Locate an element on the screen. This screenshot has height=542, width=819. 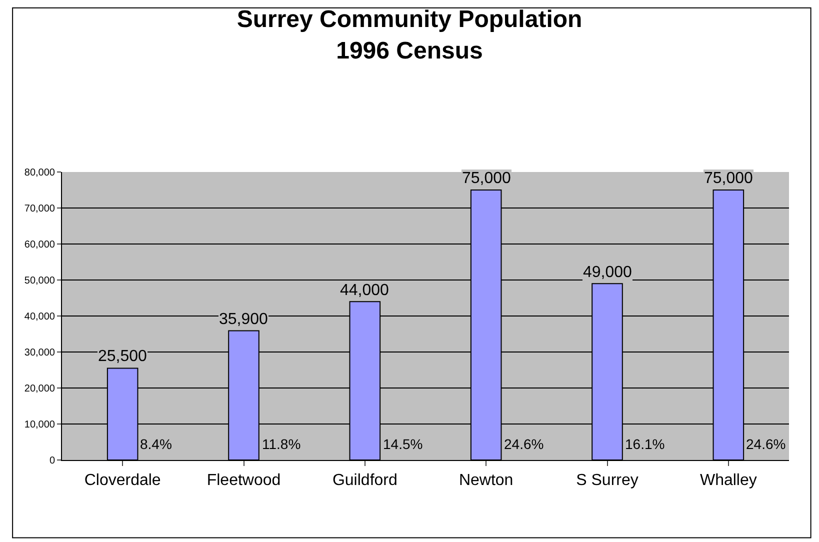
data-label: 35,900 is located at coordinates (243, 319).